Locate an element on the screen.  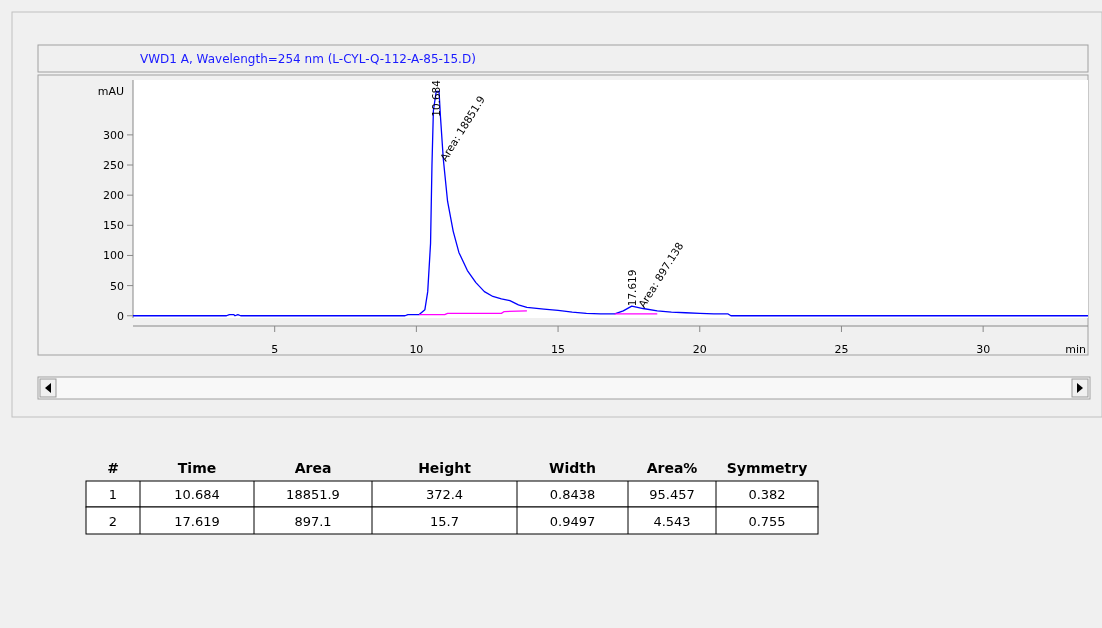
text: 4.543 is located at coordinates (672, 521).